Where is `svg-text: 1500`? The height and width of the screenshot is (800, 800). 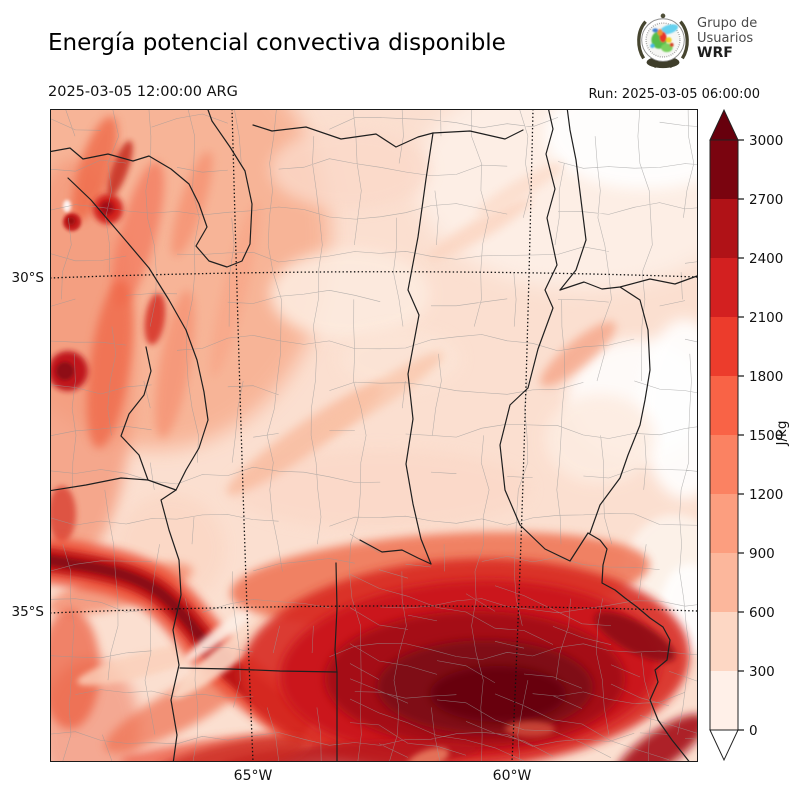 svg-text: 1500 is located at coordinates (766, 436).